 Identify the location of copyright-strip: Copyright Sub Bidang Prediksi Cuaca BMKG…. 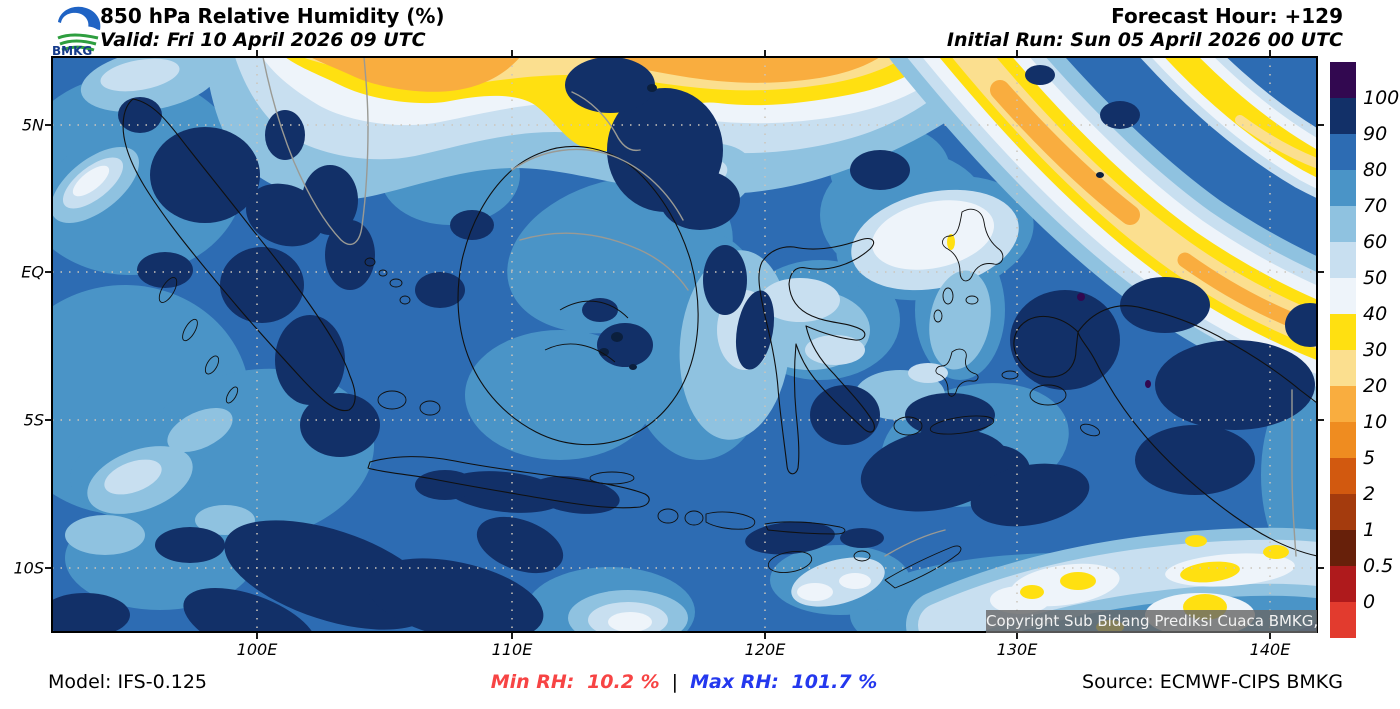
(1151, 621).